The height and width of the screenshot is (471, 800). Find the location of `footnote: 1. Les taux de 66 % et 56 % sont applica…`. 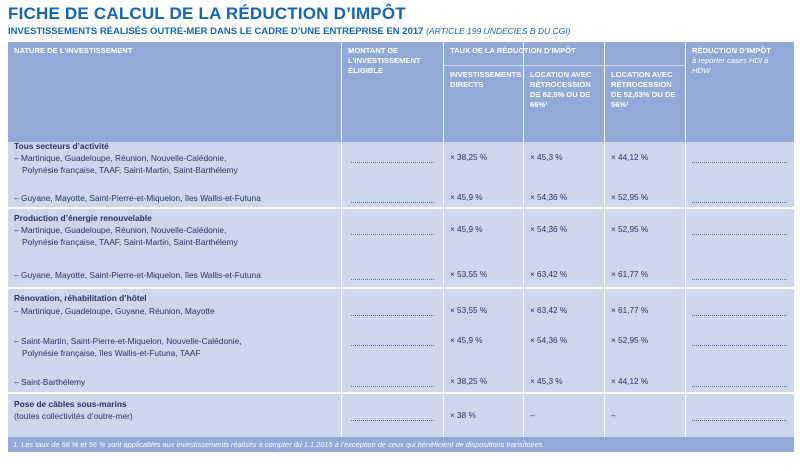

footnote: 1. Les taux de 66 % et 56 % sont applica… is located at coordinates (401, 444).